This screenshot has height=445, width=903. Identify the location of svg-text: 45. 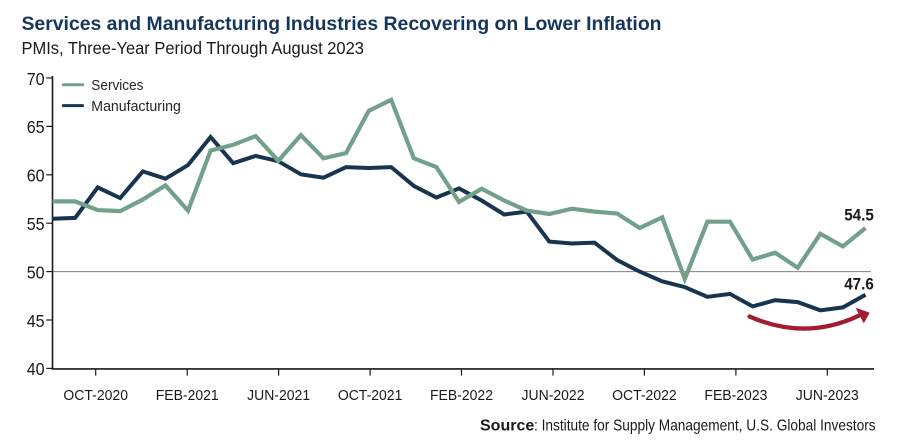
(36, 321).